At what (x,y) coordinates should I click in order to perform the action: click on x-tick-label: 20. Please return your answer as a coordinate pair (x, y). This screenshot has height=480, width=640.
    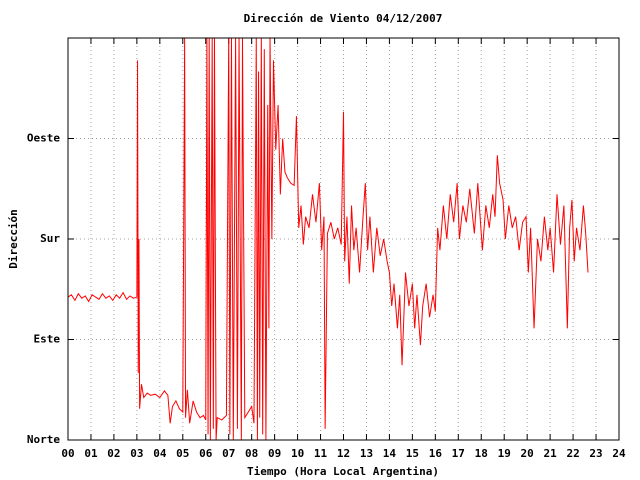
    Looking at the image, I should click on (527, 453).